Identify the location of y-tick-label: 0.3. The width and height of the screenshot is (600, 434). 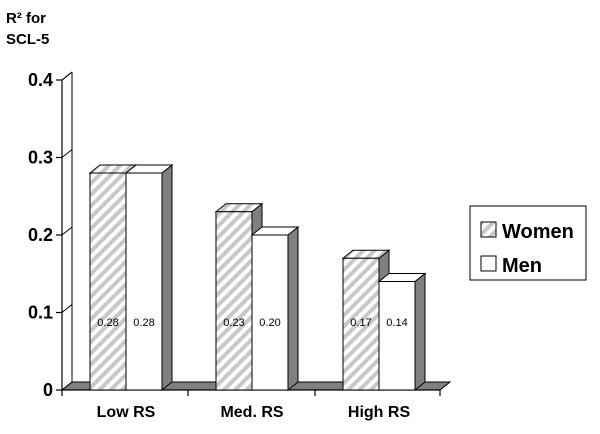
(40, 158).